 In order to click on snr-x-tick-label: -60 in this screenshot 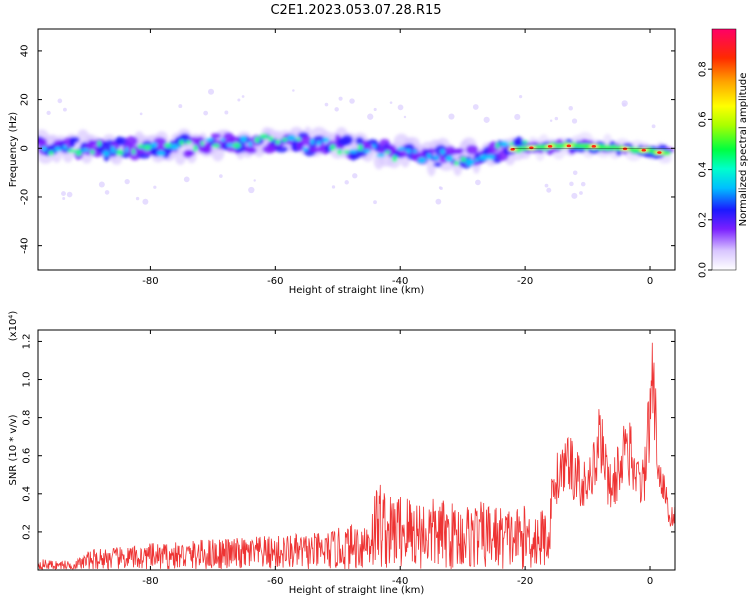, I will do `click(275, 581)`.